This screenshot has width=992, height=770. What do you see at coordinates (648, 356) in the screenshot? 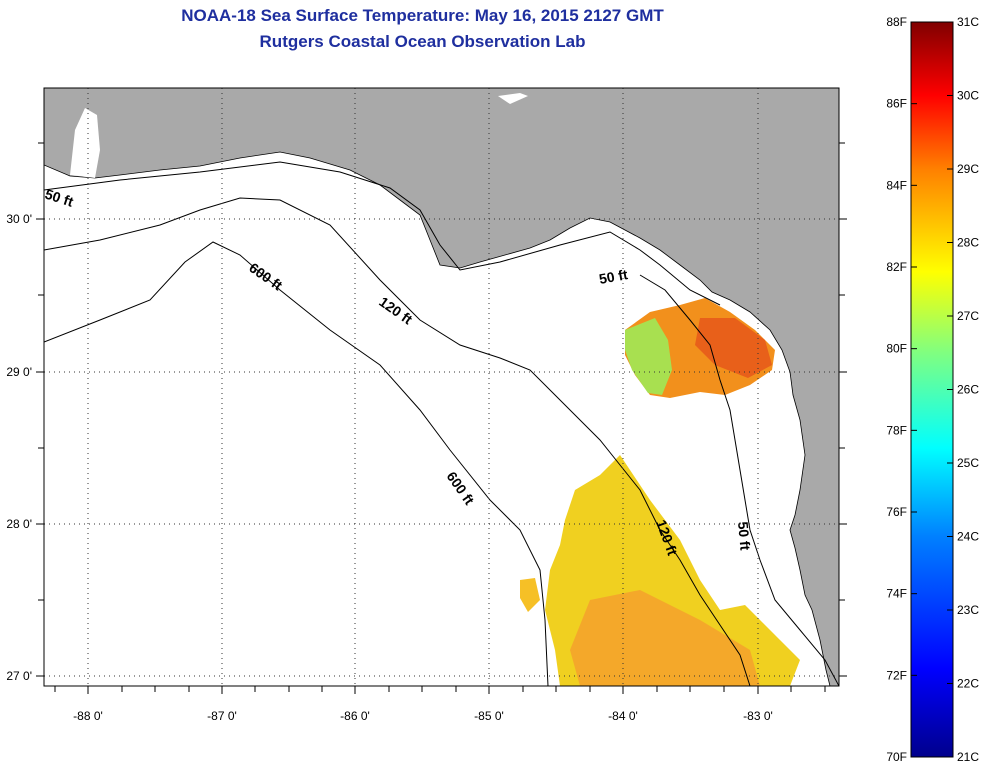
I see `sst-patch-cool` at bounding box center [648, 356].